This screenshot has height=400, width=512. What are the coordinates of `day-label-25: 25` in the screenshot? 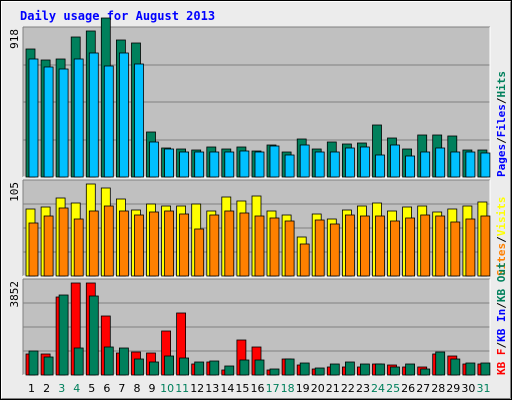 It's located at (393, 388).